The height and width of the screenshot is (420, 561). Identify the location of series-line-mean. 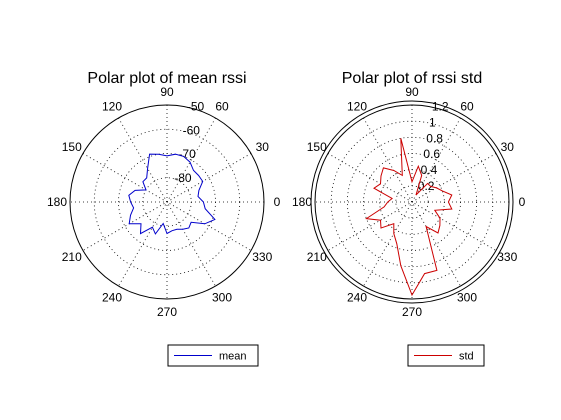
(172, 194).